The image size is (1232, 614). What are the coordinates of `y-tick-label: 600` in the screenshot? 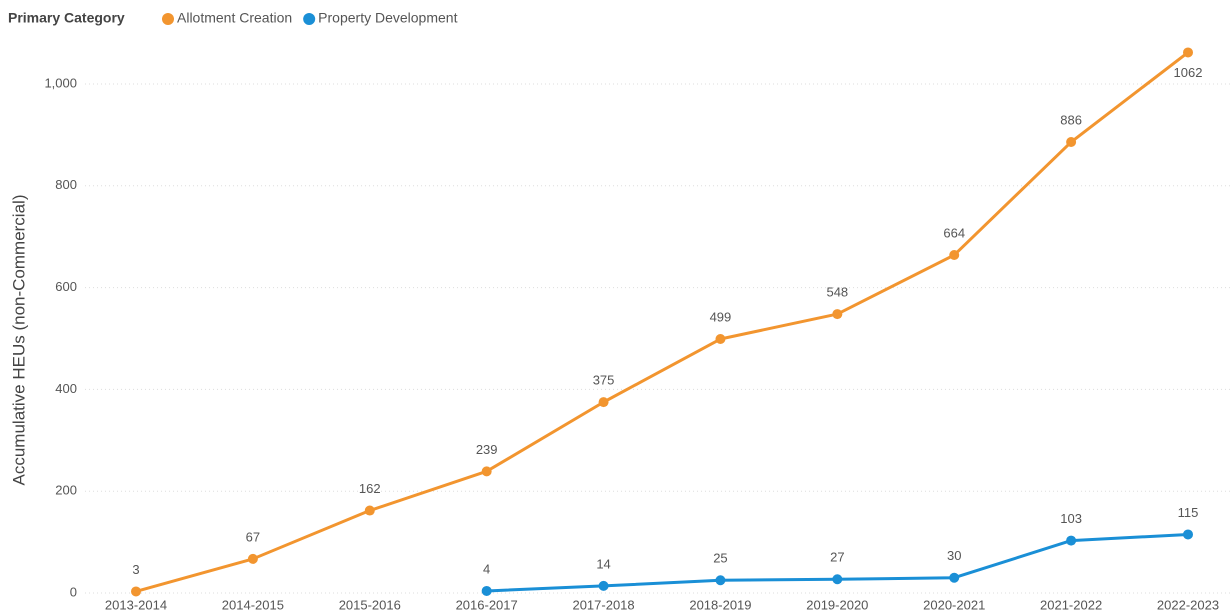 It's located at (66, 286).